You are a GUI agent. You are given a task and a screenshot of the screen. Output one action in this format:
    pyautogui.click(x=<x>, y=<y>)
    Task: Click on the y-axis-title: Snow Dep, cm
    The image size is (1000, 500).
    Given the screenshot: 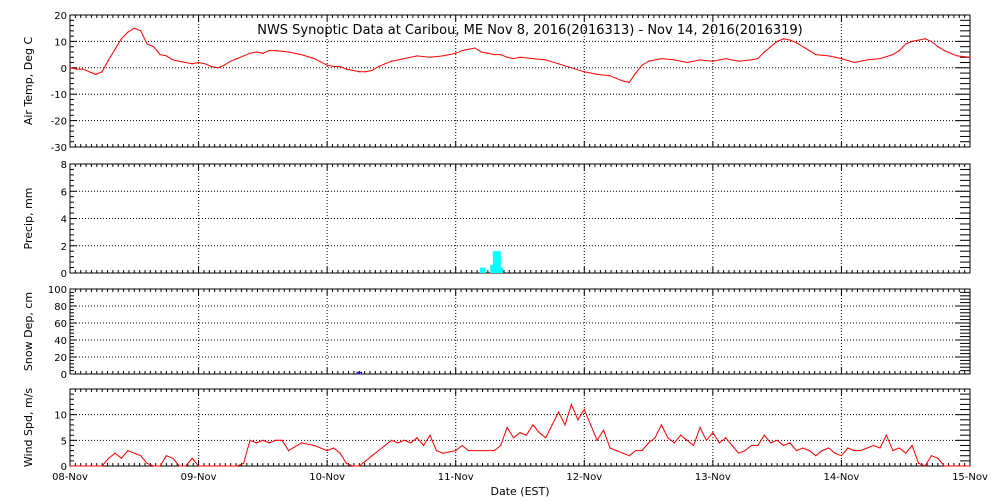 What is the action you would take?
    pyautogui.click(x=28, y=331)
    